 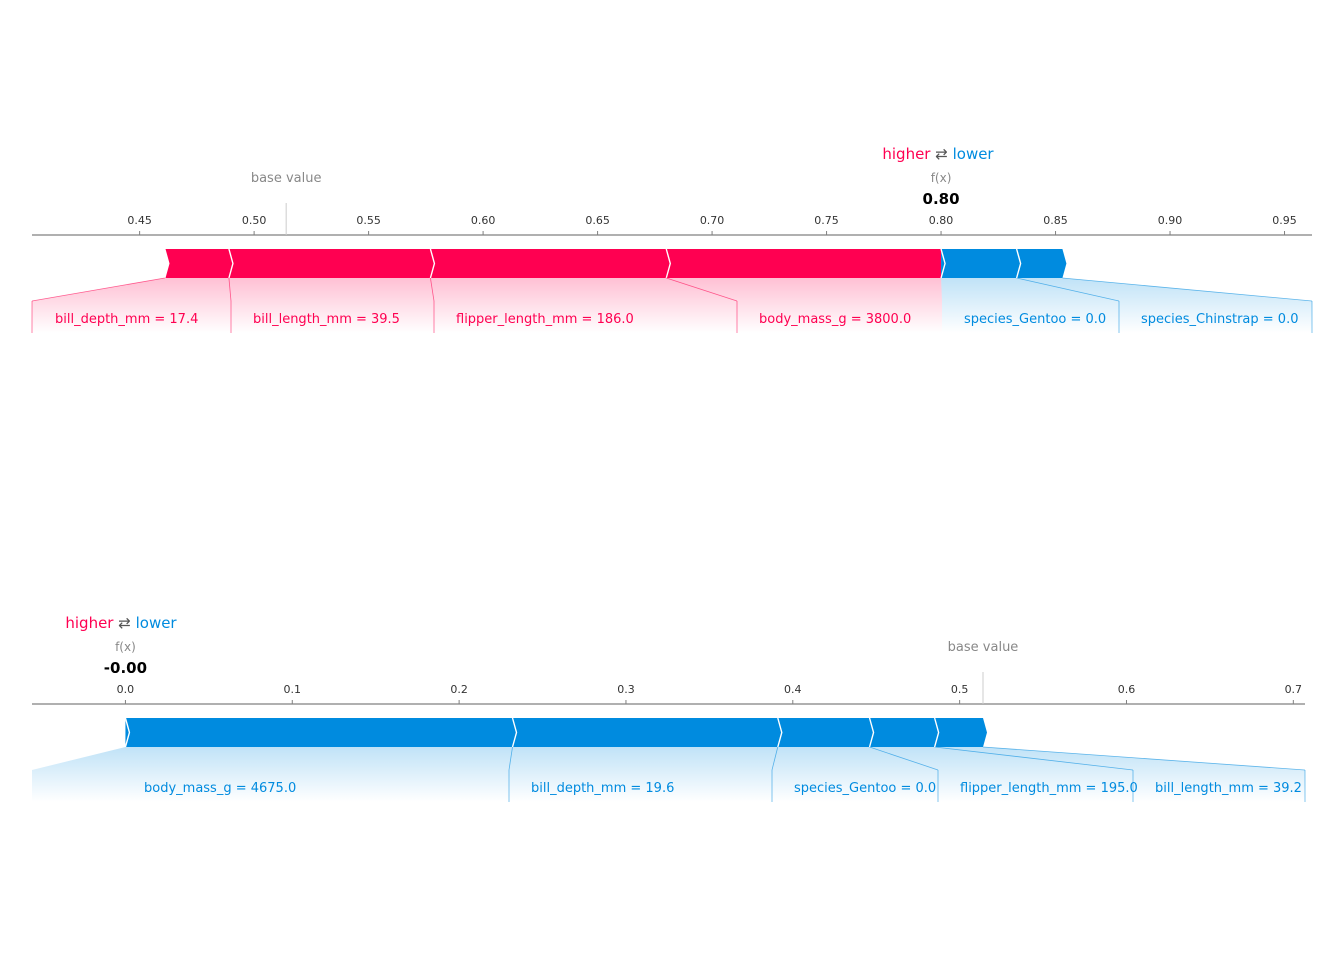 What do you see at coordinates (712, 220) in the screenshot?
I see `x-tick-label: 0.70` at bounding box center [712, 220].